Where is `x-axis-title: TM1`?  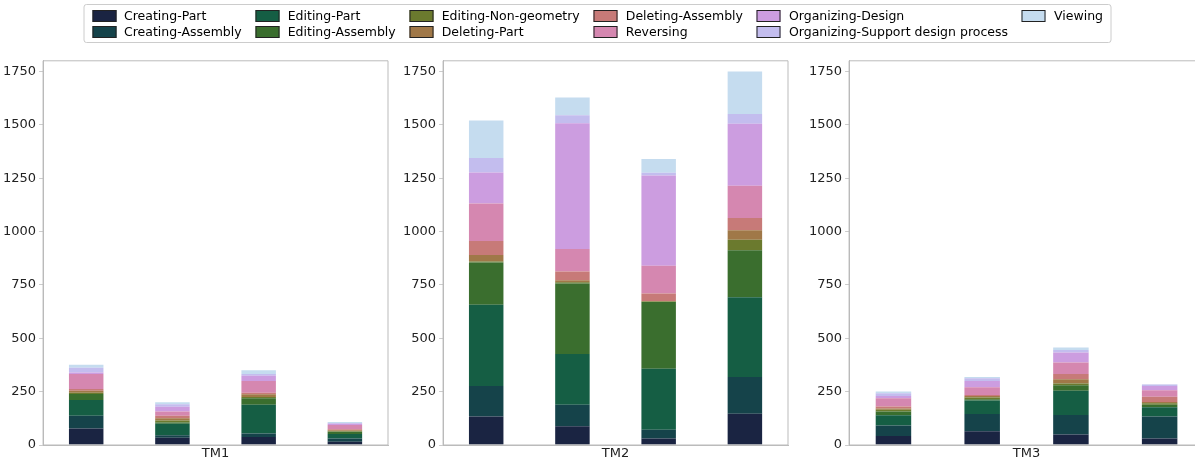
x-axis-title: TM1 is located at coordinates (215, 452).